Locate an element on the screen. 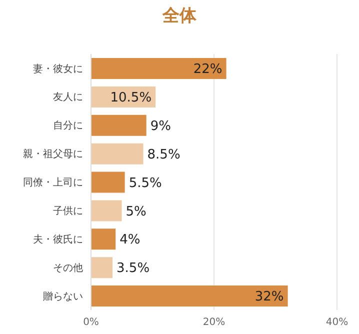 This screenshot has width=359, height=334. chart-title: 全体 is located at coordinates (179, 16).